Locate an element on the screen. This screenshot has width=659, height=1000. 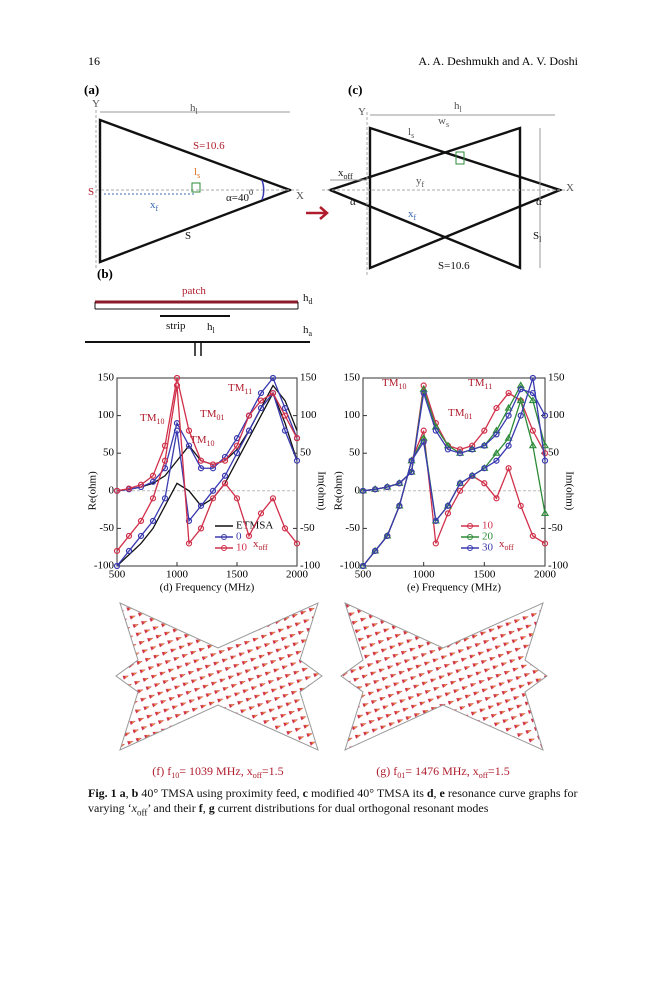
curve-re is located at coordinates (207, 438).